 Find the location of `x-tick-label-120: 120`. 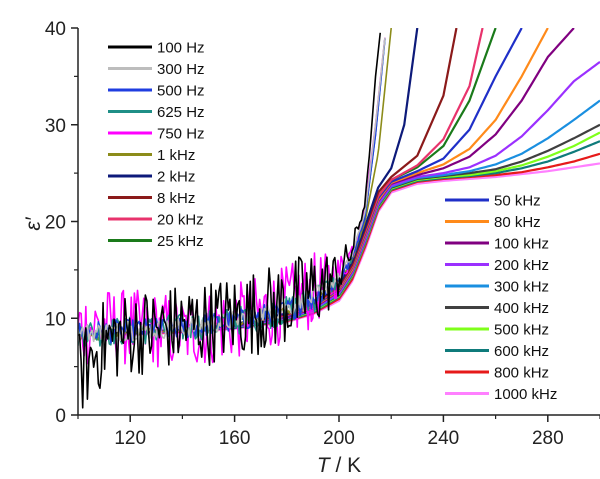

x-tick-label-120: 120 is located at coordinates (130, 438).